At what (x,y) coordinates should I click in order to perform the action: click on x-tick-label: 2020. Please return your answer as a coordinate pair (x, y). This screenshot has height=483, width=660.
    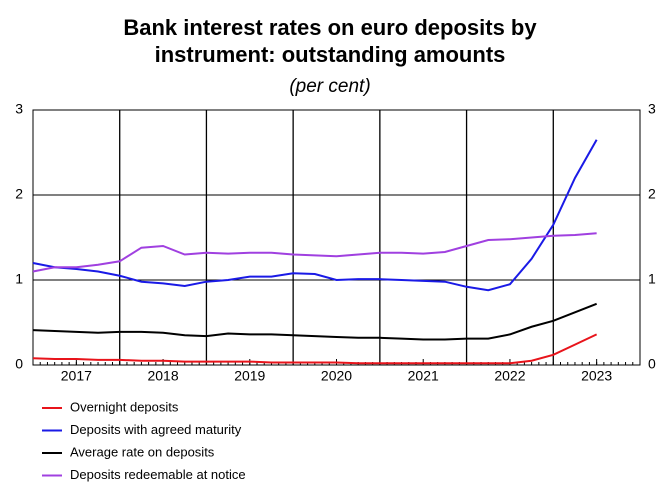
    Looking at the image, I should click on (336, 376).